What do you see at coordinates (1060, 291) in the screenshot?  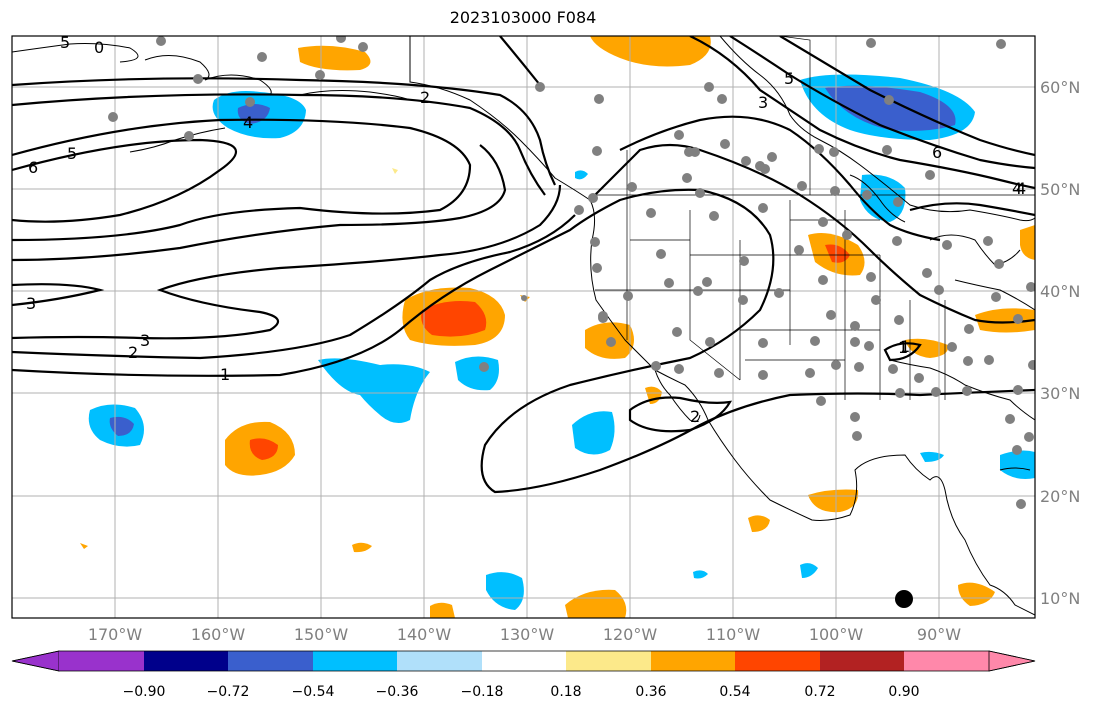 I see `lat-label: 40°N` at bounding box center [1060, 291].